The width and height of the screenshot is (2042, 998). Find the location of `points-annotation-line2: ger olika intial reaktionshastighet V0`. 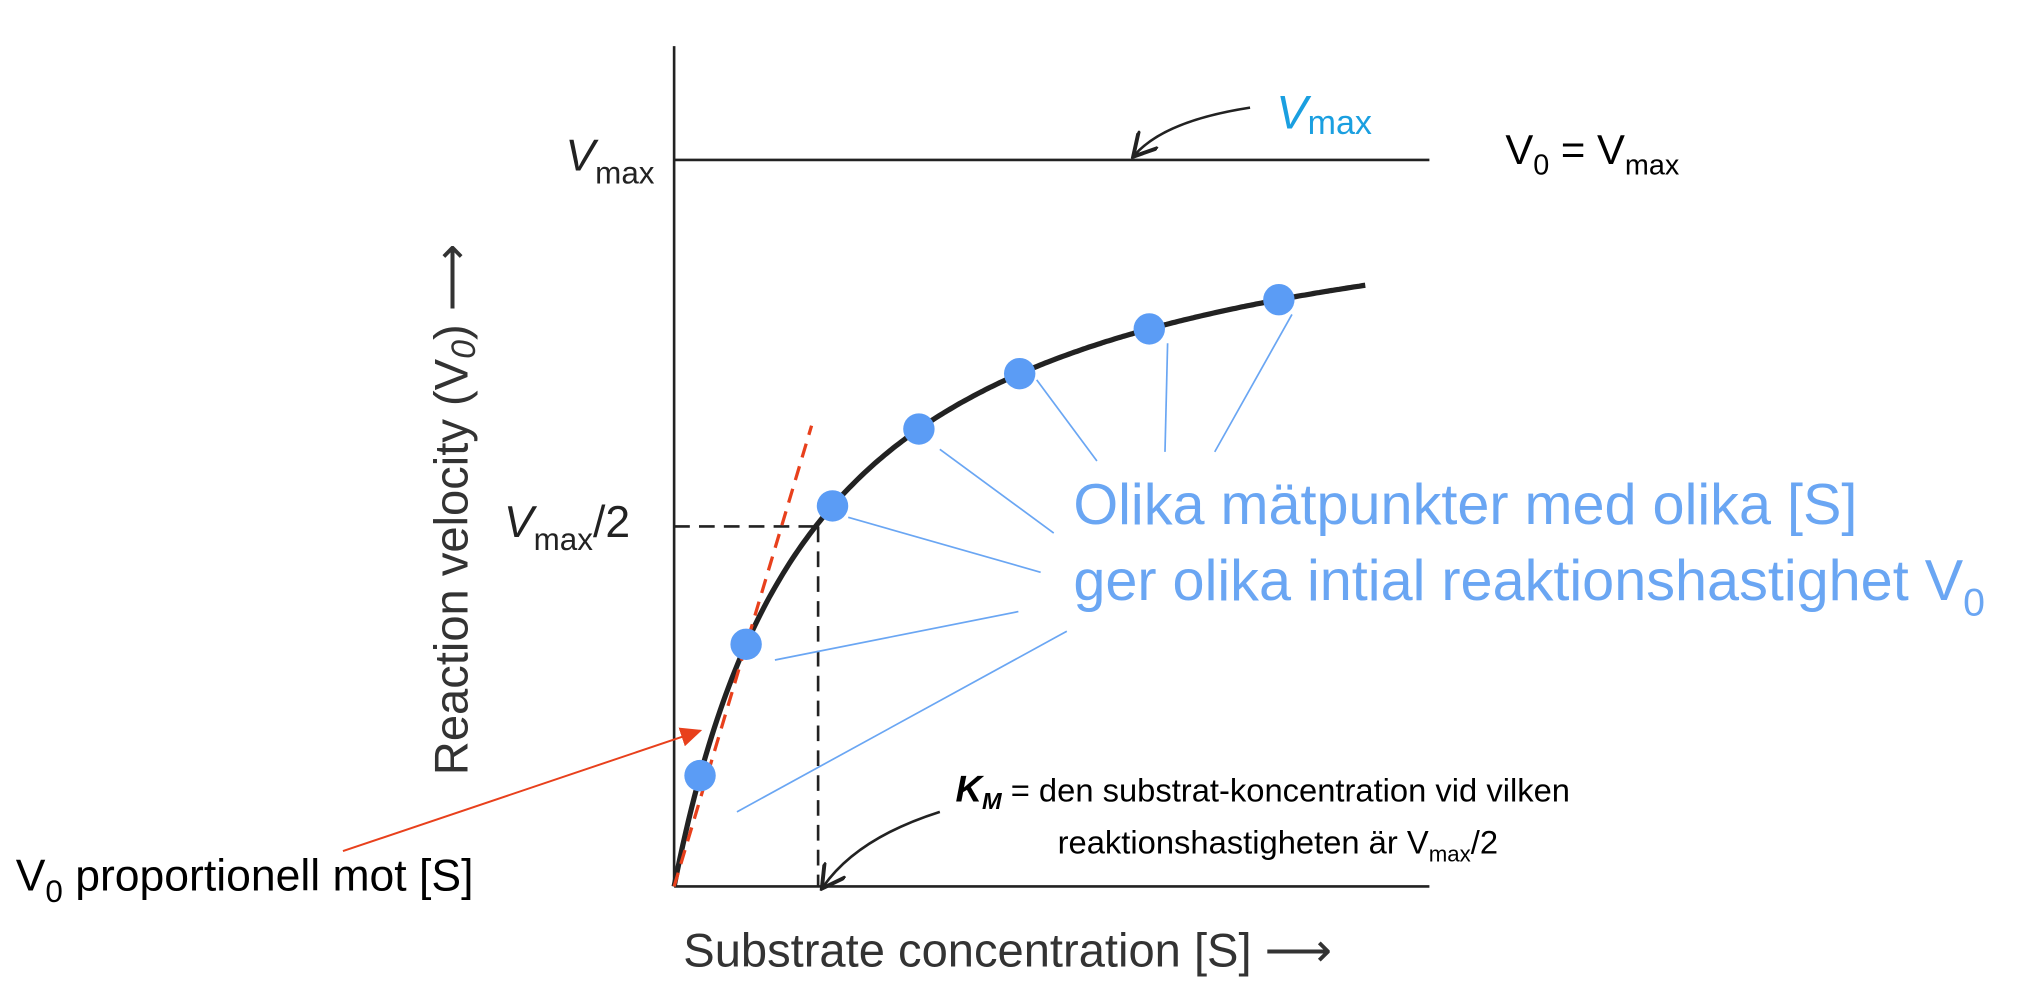

points-annotation-line2: ger olika intial reaktionshastighet V0 is located at coordinates (1529, 587).